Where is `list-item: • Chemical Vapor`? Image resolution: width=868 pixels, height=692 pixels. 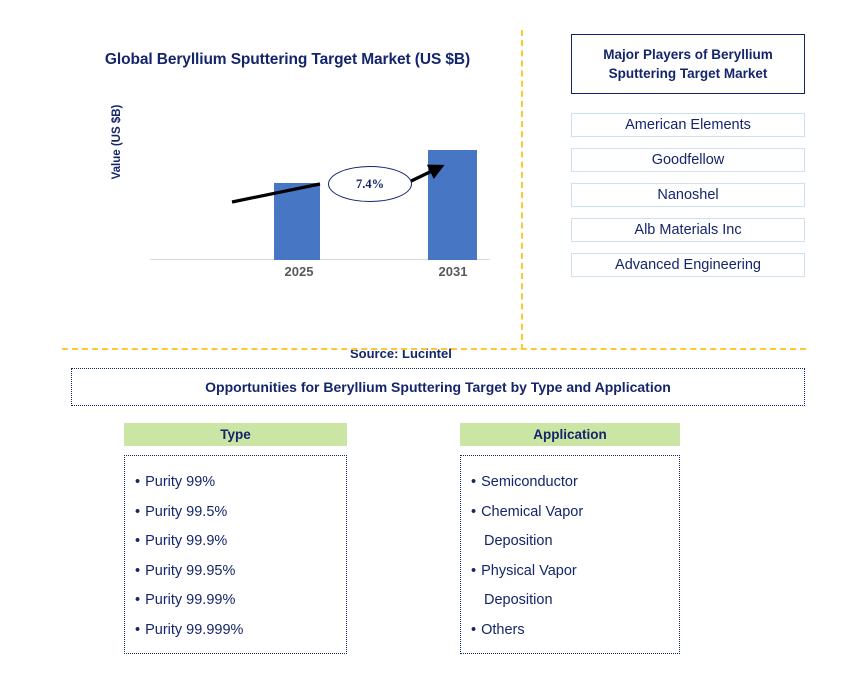
list-item: • Chemical Vapor is located at coordinates (572, 513).